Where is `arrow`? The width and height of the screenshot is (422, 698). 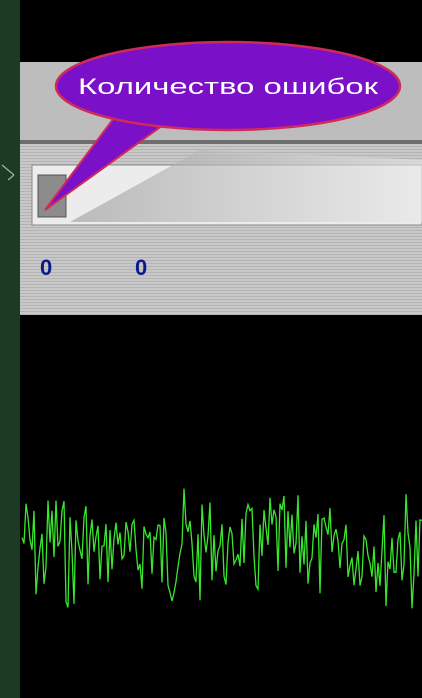 arrow is located at coordinates (8, 172).